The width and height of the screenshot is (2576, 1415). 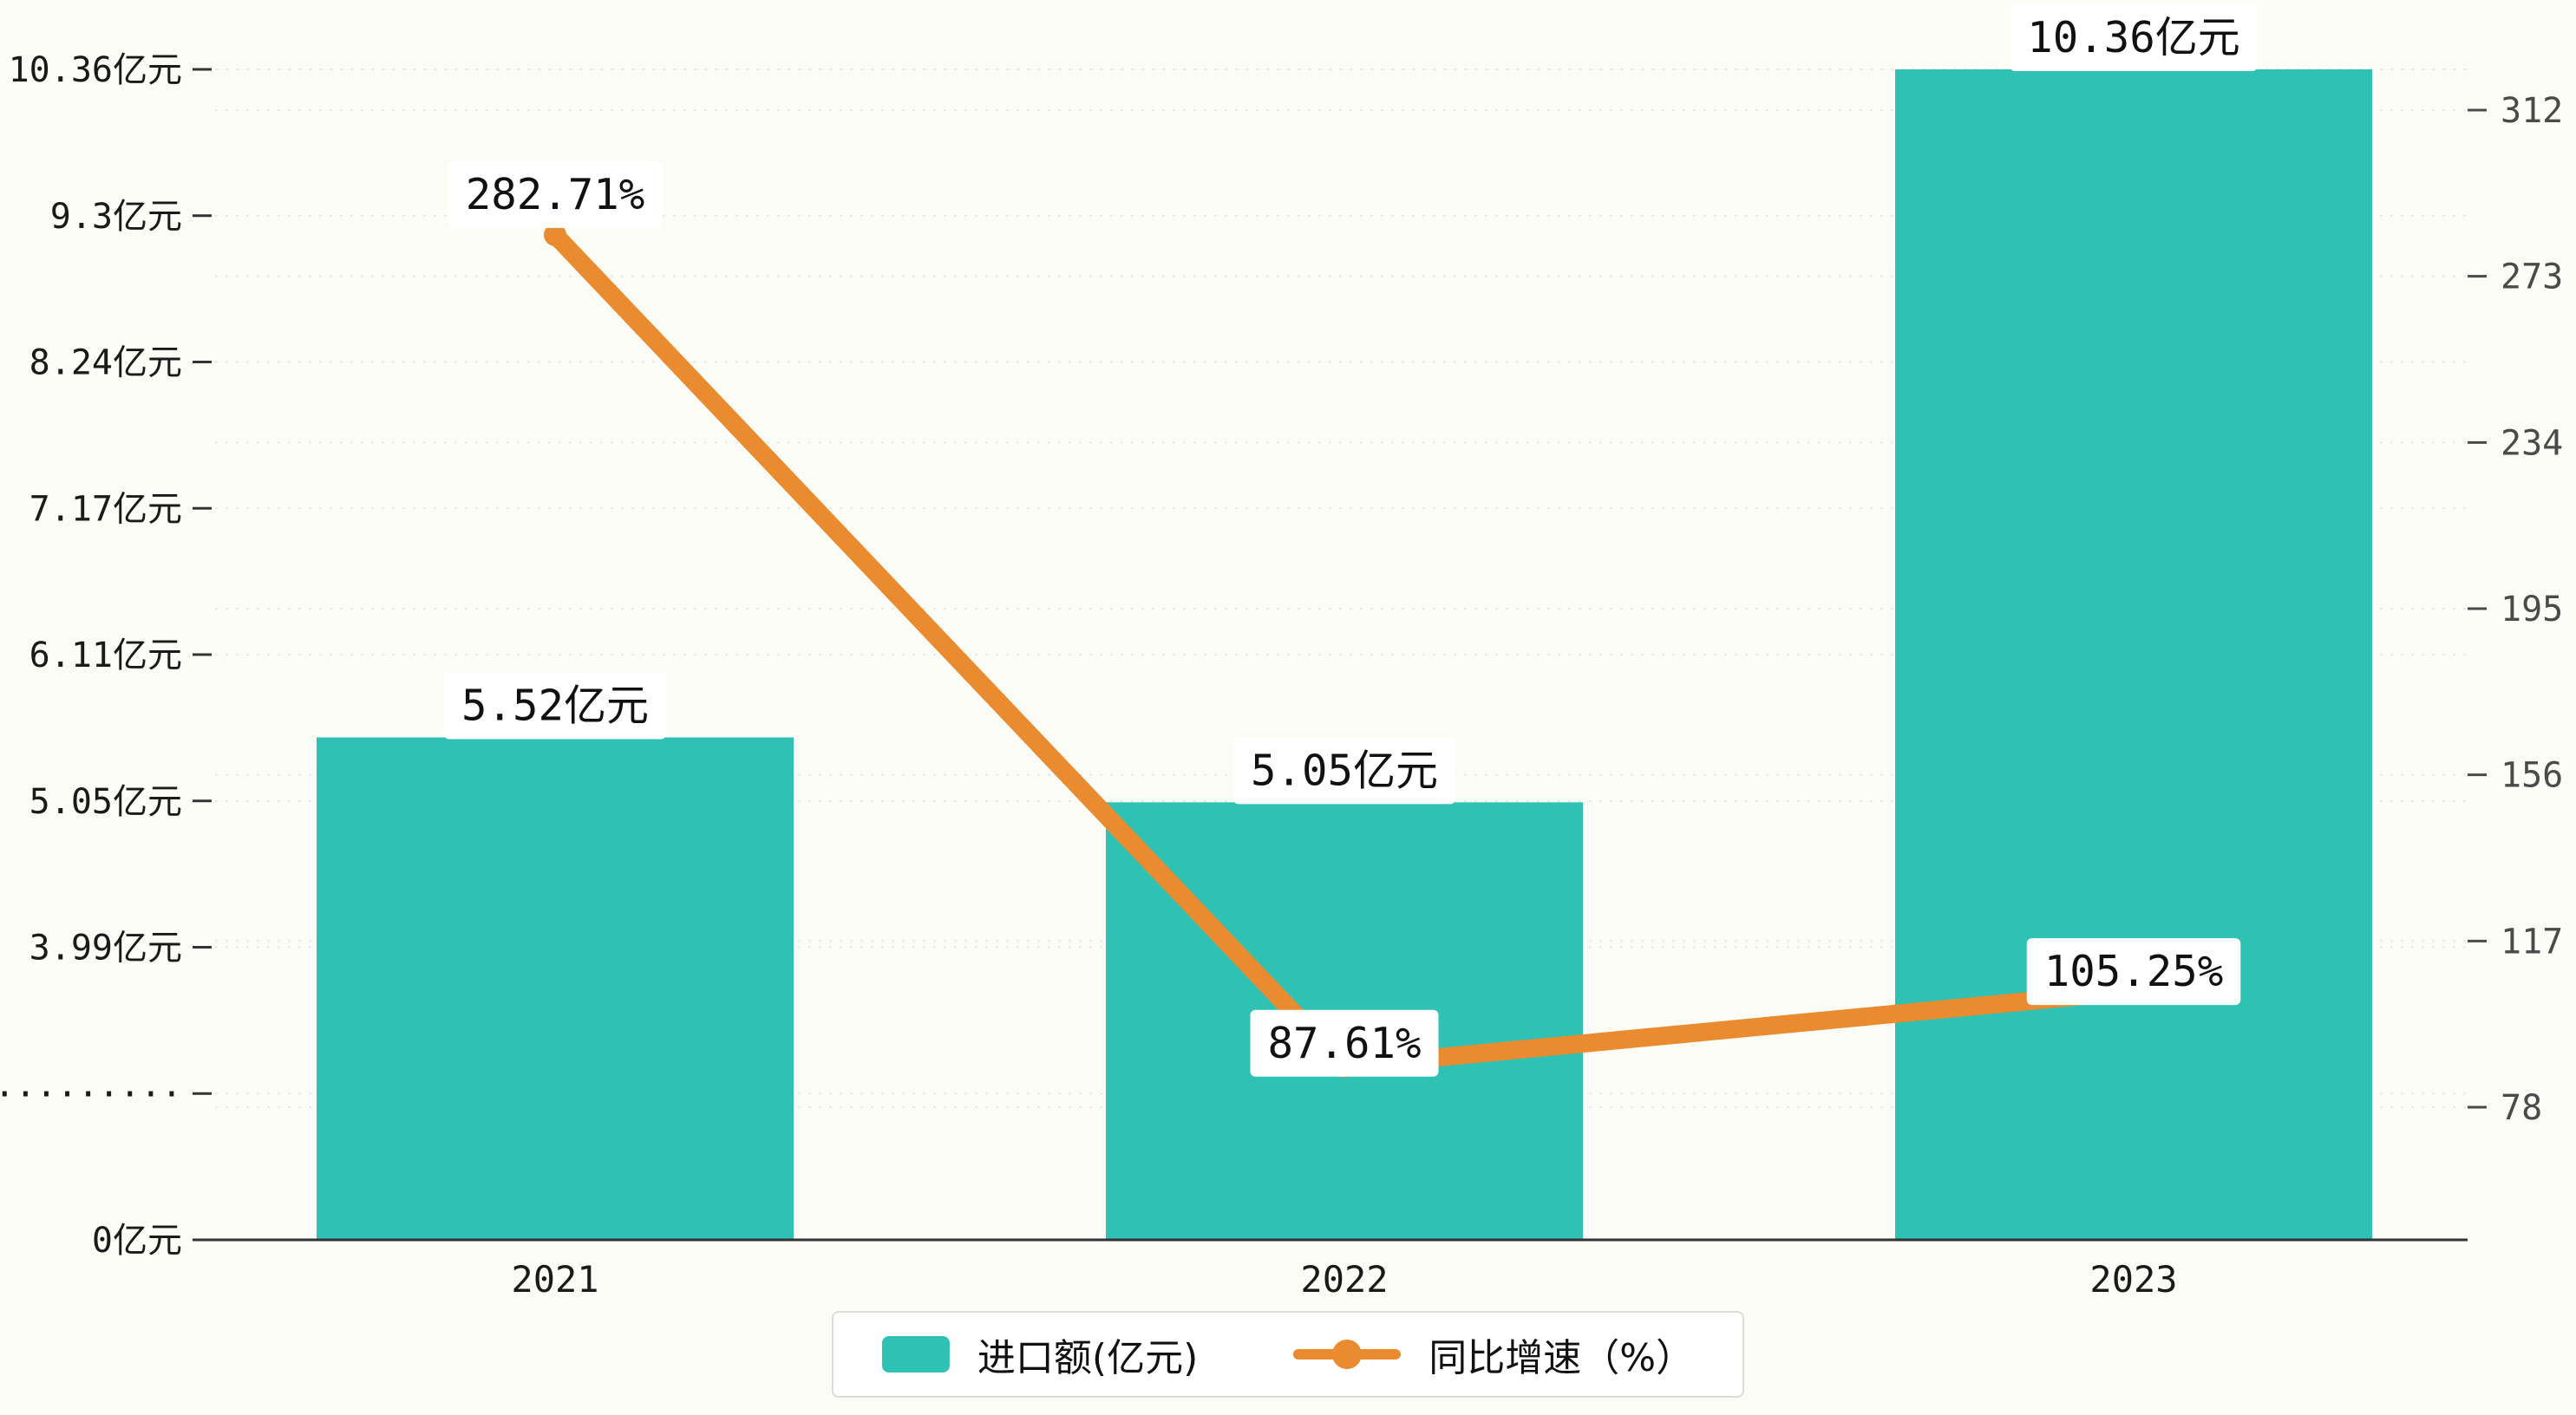 I want to click on right-axis-tick-label: 273, so click(x=2532, y=277).